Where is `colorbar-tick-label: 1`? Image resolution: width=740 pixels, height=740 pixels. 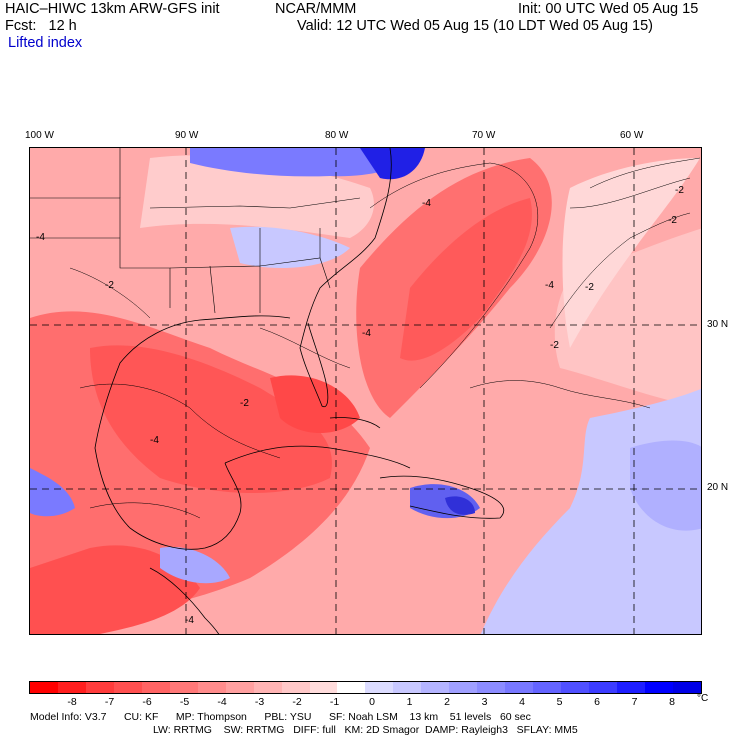 colorbar-tick-label: 1 is located at coordinates (409, 702).